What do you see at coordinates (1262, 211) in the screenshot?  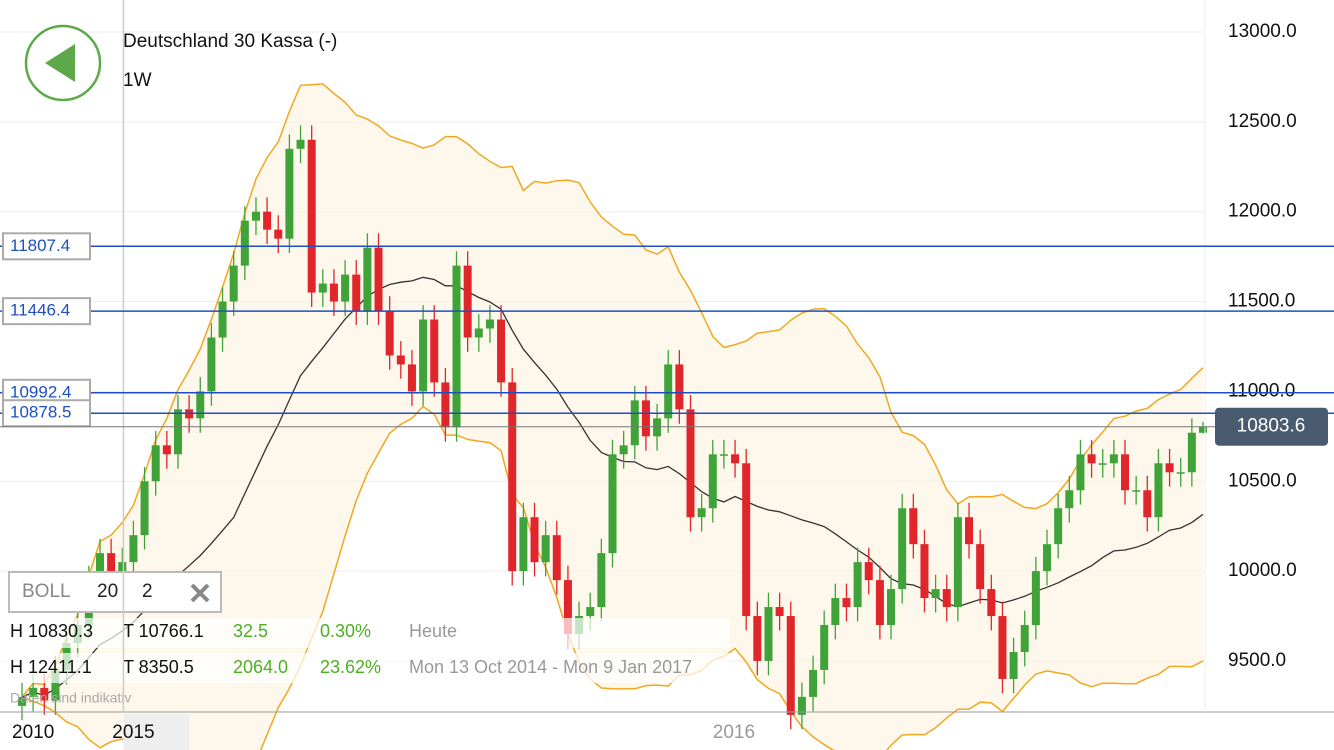 I see `y-tick-label: 12000.0` at bounding box center [1262, 211].